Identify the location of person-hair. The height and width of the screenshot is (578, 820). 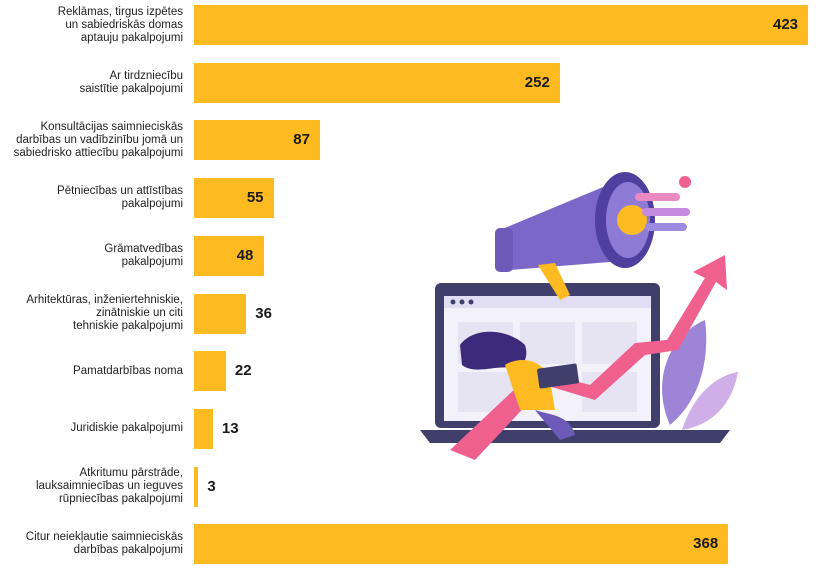
(493, 350).